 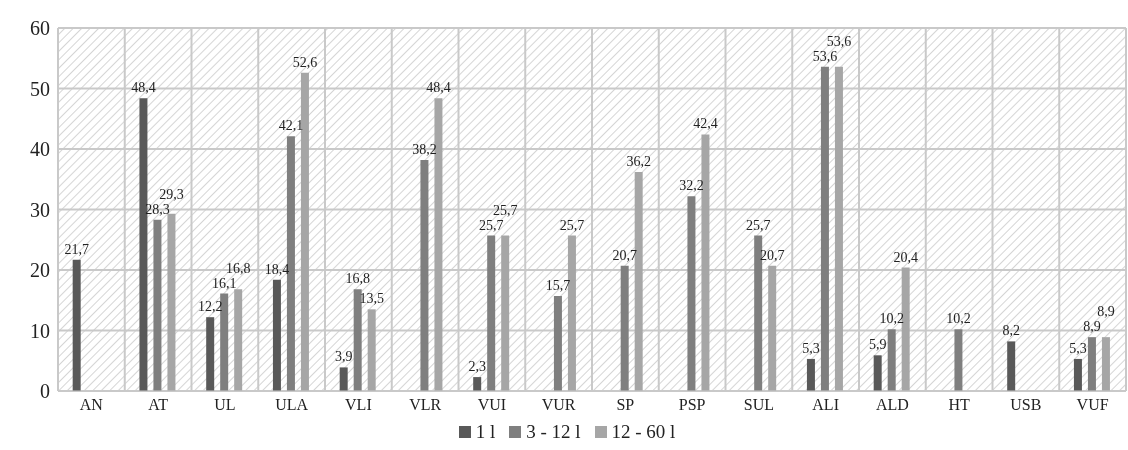 What do you see at coordinates (558, 286) in the screenshot?
I see `data-label: 15,7` at bounding box center [558, 286].